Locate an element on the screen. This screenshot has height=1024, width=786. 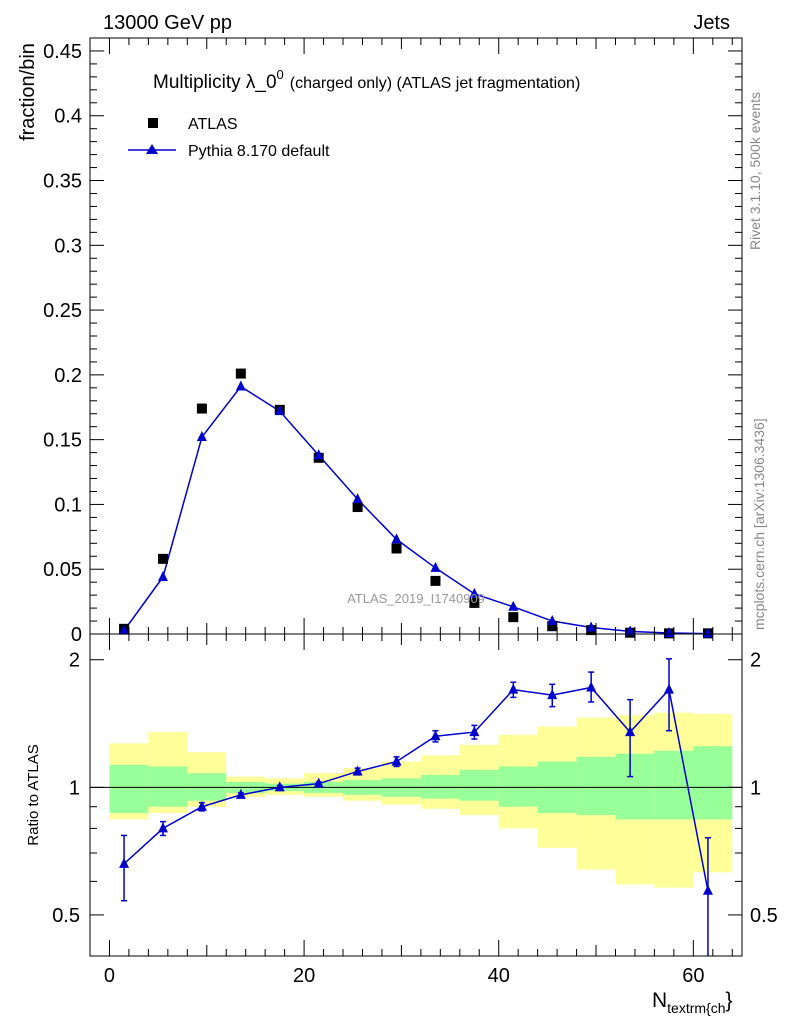
y-tick-label-4: 0.2 is located at coordinates (68, 376).